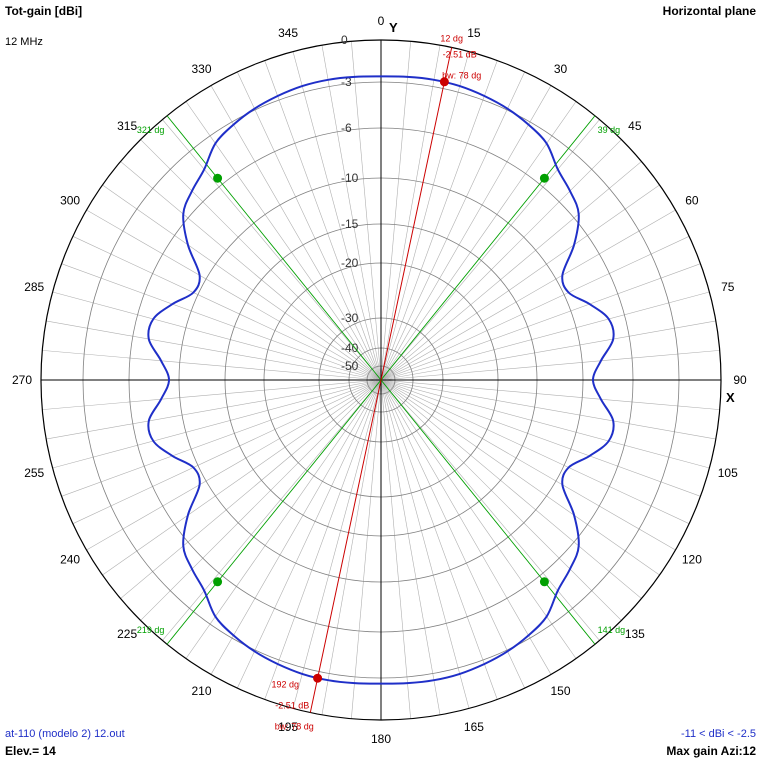 The height and width of the screenshot is (761, 761). I want to click on angle-label: 120, so click(692, 560).